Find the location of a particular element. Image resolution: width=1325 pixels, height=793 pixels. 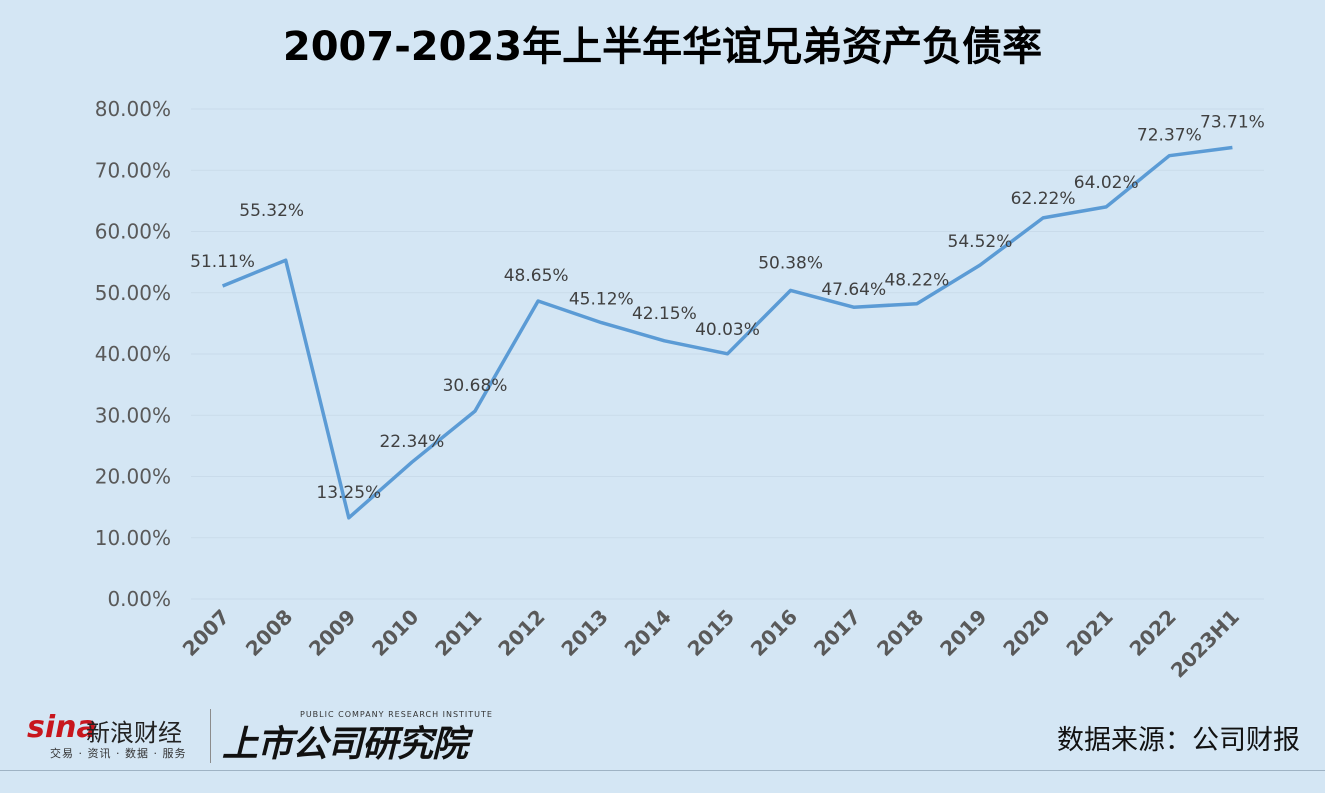

x-tick-label: 2022 is located at coordinates (1153, 633).